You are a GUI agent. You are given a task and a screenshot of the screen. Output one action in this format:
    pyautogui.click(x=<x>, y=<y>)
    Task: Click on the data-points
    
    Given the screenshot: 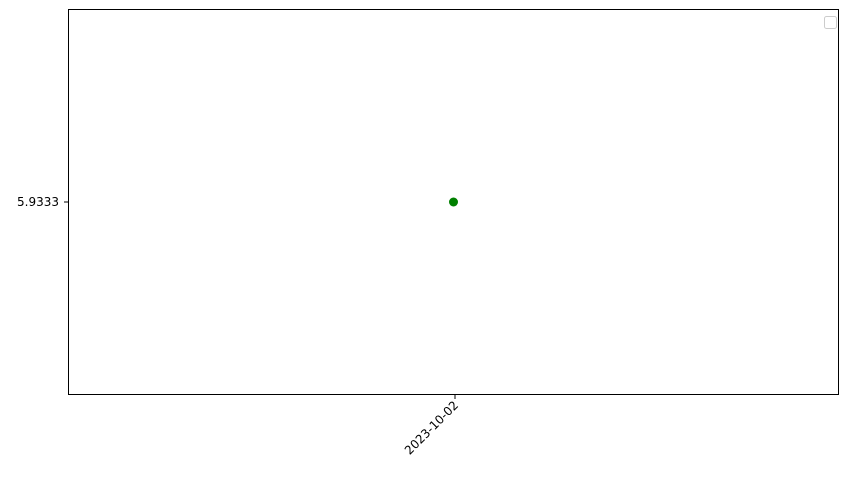 What is the action you would take?
    pyautogui.click(x=453, y=202)
    